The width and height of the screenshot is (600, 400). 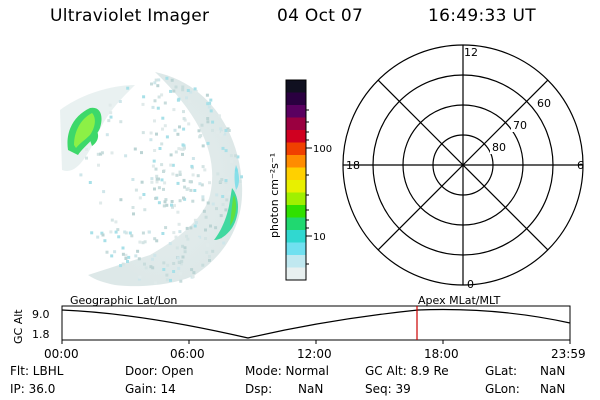 What do you see at coordinates (150, 389) in the screenshot?
I see `gain-info: Gain: 14` at bounding box center [150, 389].